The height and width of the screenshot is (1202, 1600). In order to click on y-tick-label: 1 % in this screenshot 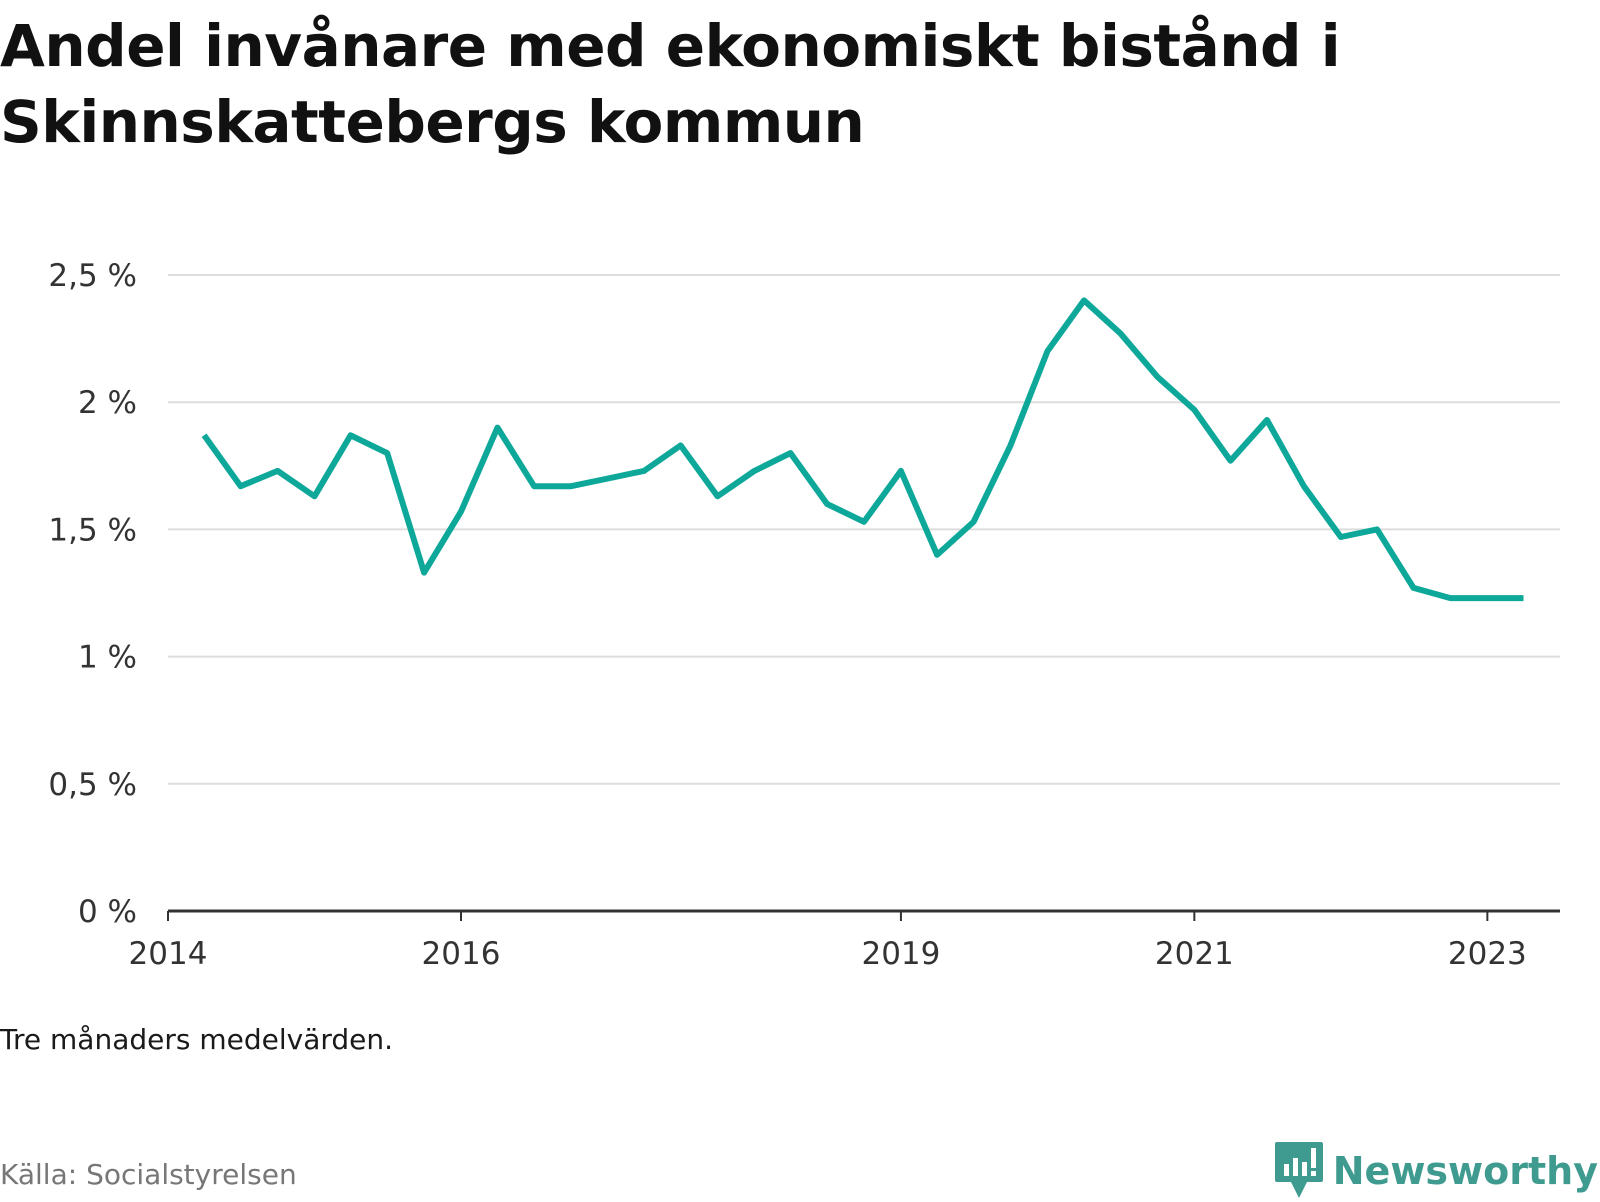, I will do `click(107, 658)`.